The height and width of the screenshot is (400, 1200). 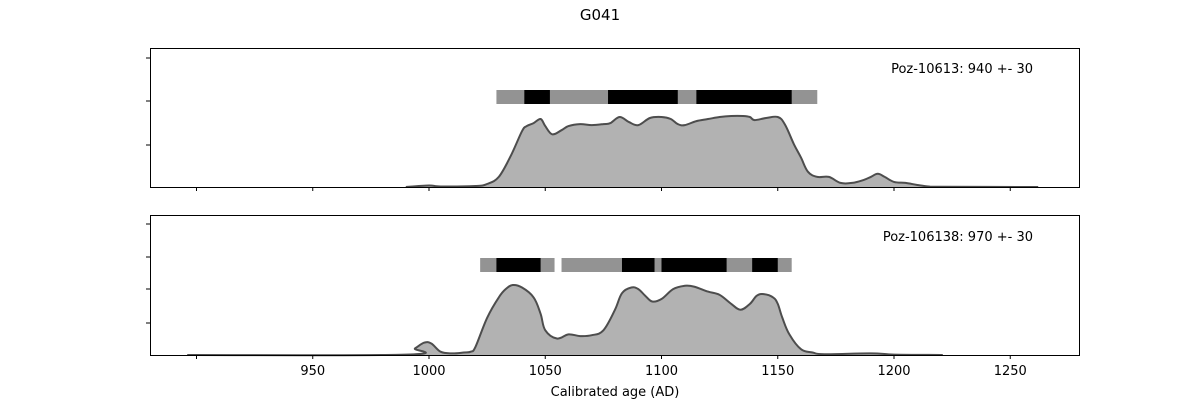 I want to click on x-tick-label-1150: 1150, so click(x=777, y=371).